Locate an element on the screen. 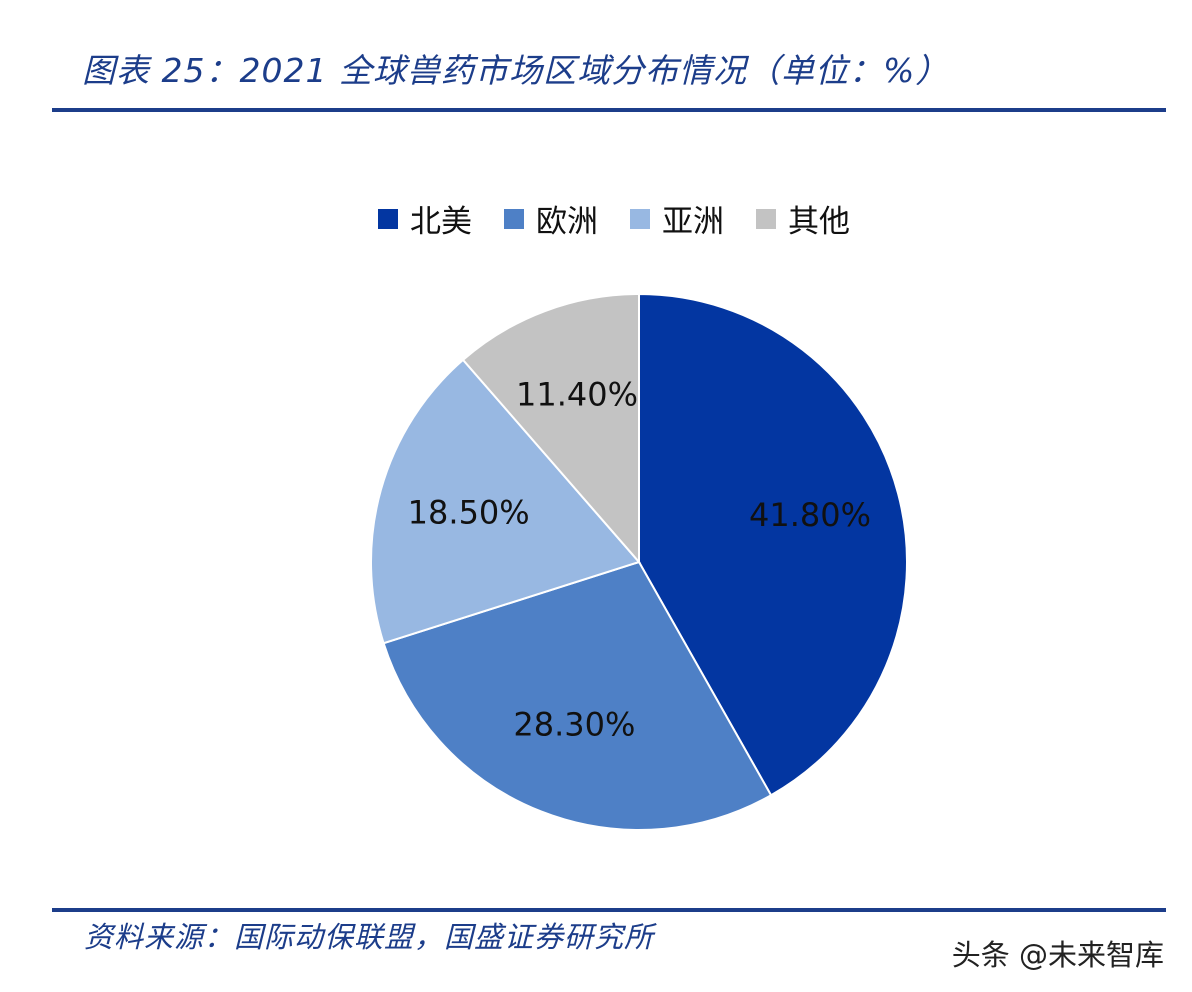  pie-slice-asia is located at coordinates (505, 501).